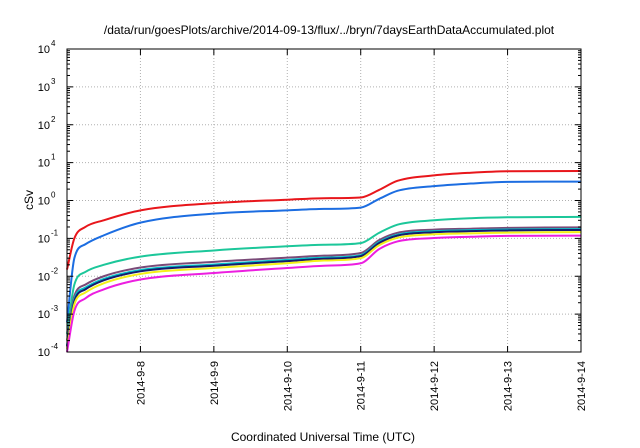 This screenshot has height=448, width=640. What do you see at coordinates (29, 200) in the screenshot?
I see `y-axis-label: cSv` at bounding box center [29, 200].